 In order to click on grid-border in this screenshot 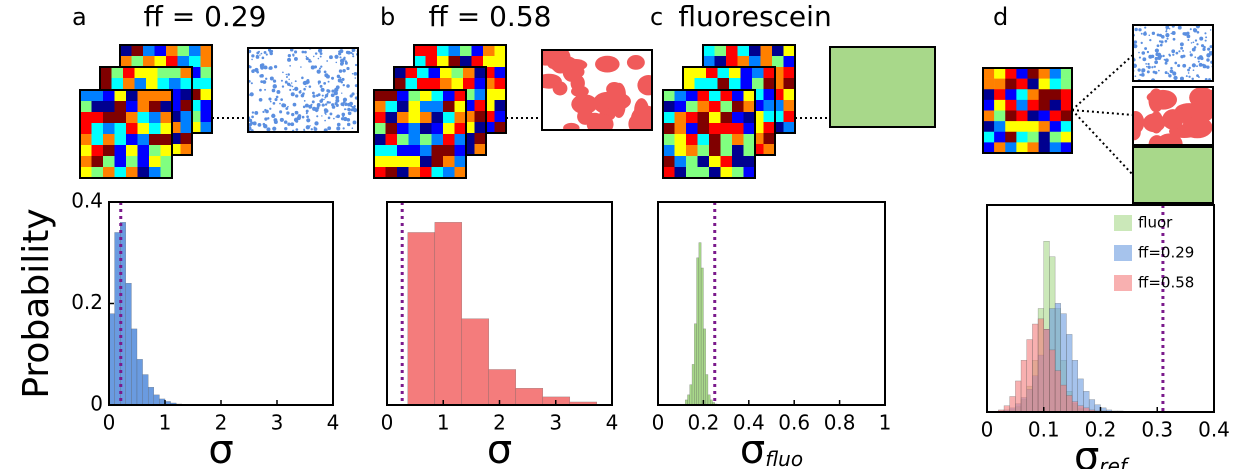, I will do `click(709, 134)`.